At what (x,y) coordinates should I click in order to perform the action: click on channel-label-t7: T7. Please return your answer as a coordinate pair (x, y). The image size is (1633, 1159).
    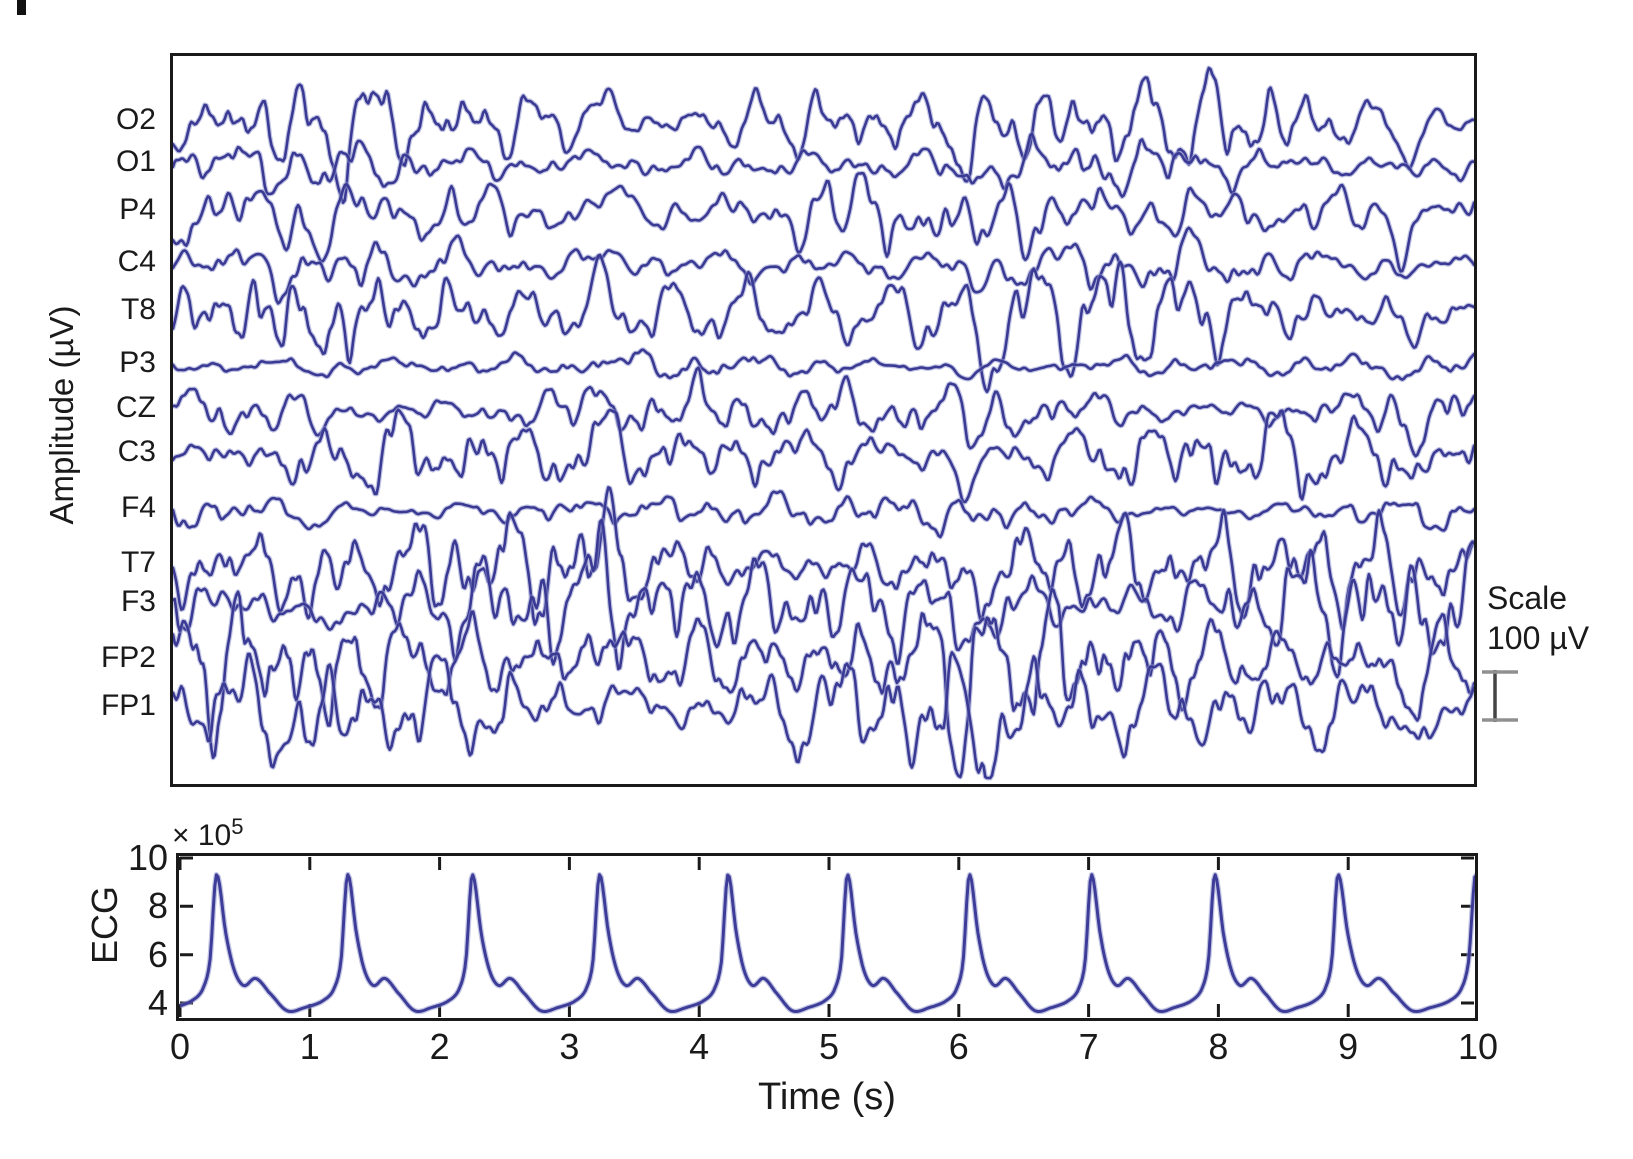
    Looking at the image, I should click on (138, 562).